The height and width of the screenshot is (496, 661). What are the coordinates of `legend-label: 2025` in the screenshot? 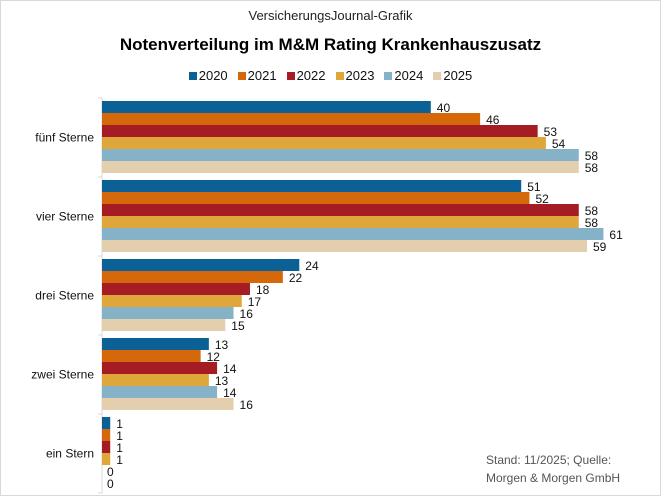 It's located at (458, 75).